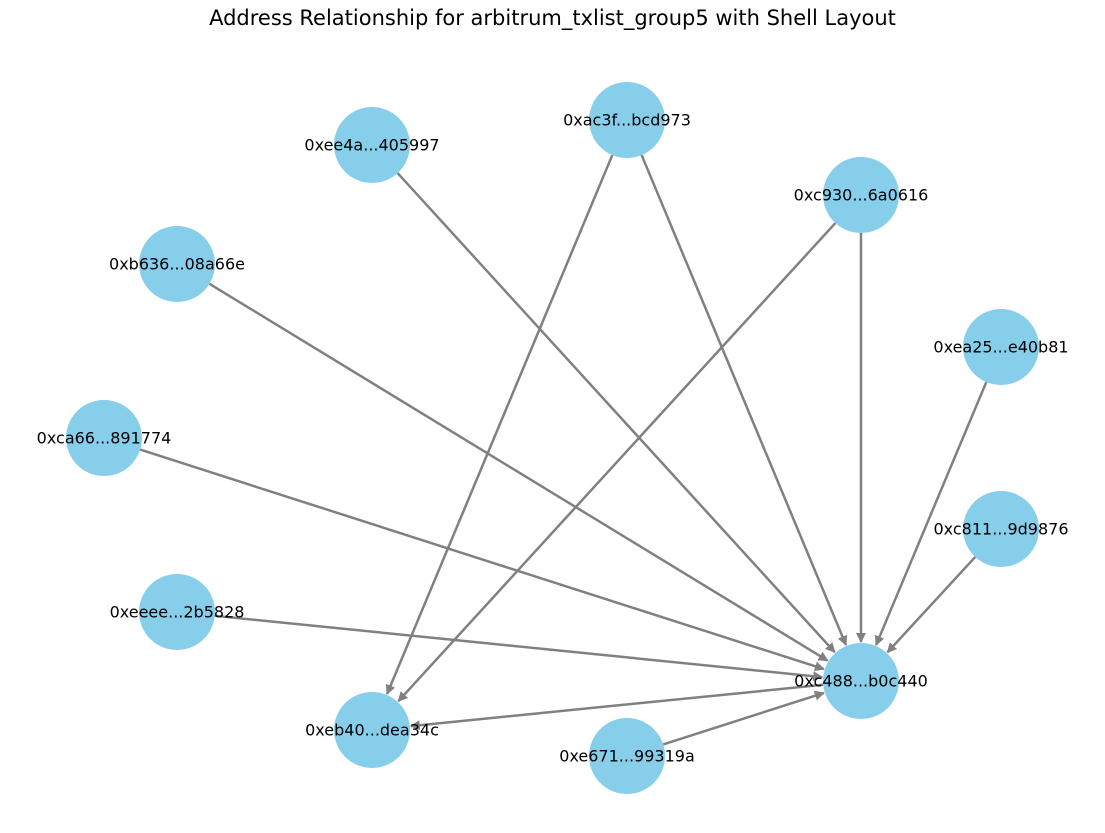 This screenshot has width=1105, height=833. I want to click on node-label: 0xe671...99319a, so click(627, 756).